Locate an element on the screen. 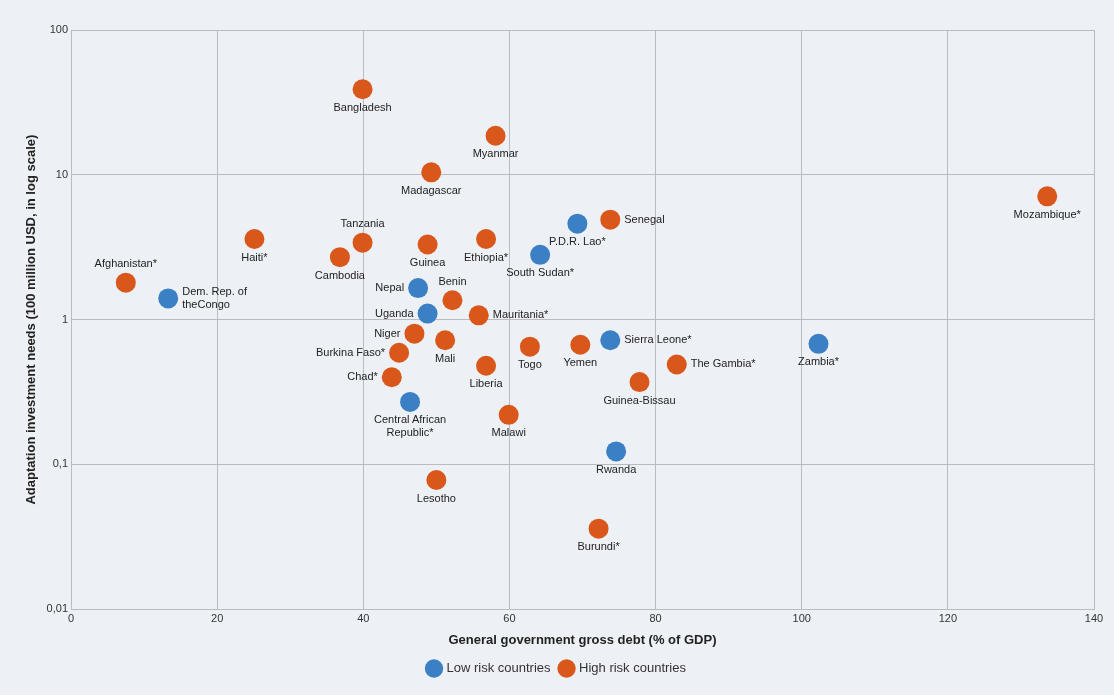  x-tick-label: 100 is located at coordinates (801, 617).